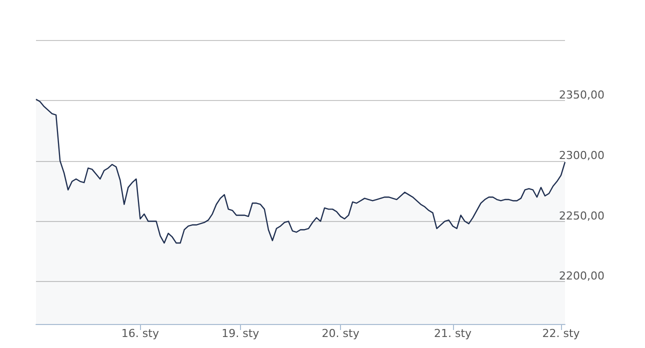 This screenshot has width=645, height=348. I want to click on y-tick-label: 2200,00, so click(581, 276).